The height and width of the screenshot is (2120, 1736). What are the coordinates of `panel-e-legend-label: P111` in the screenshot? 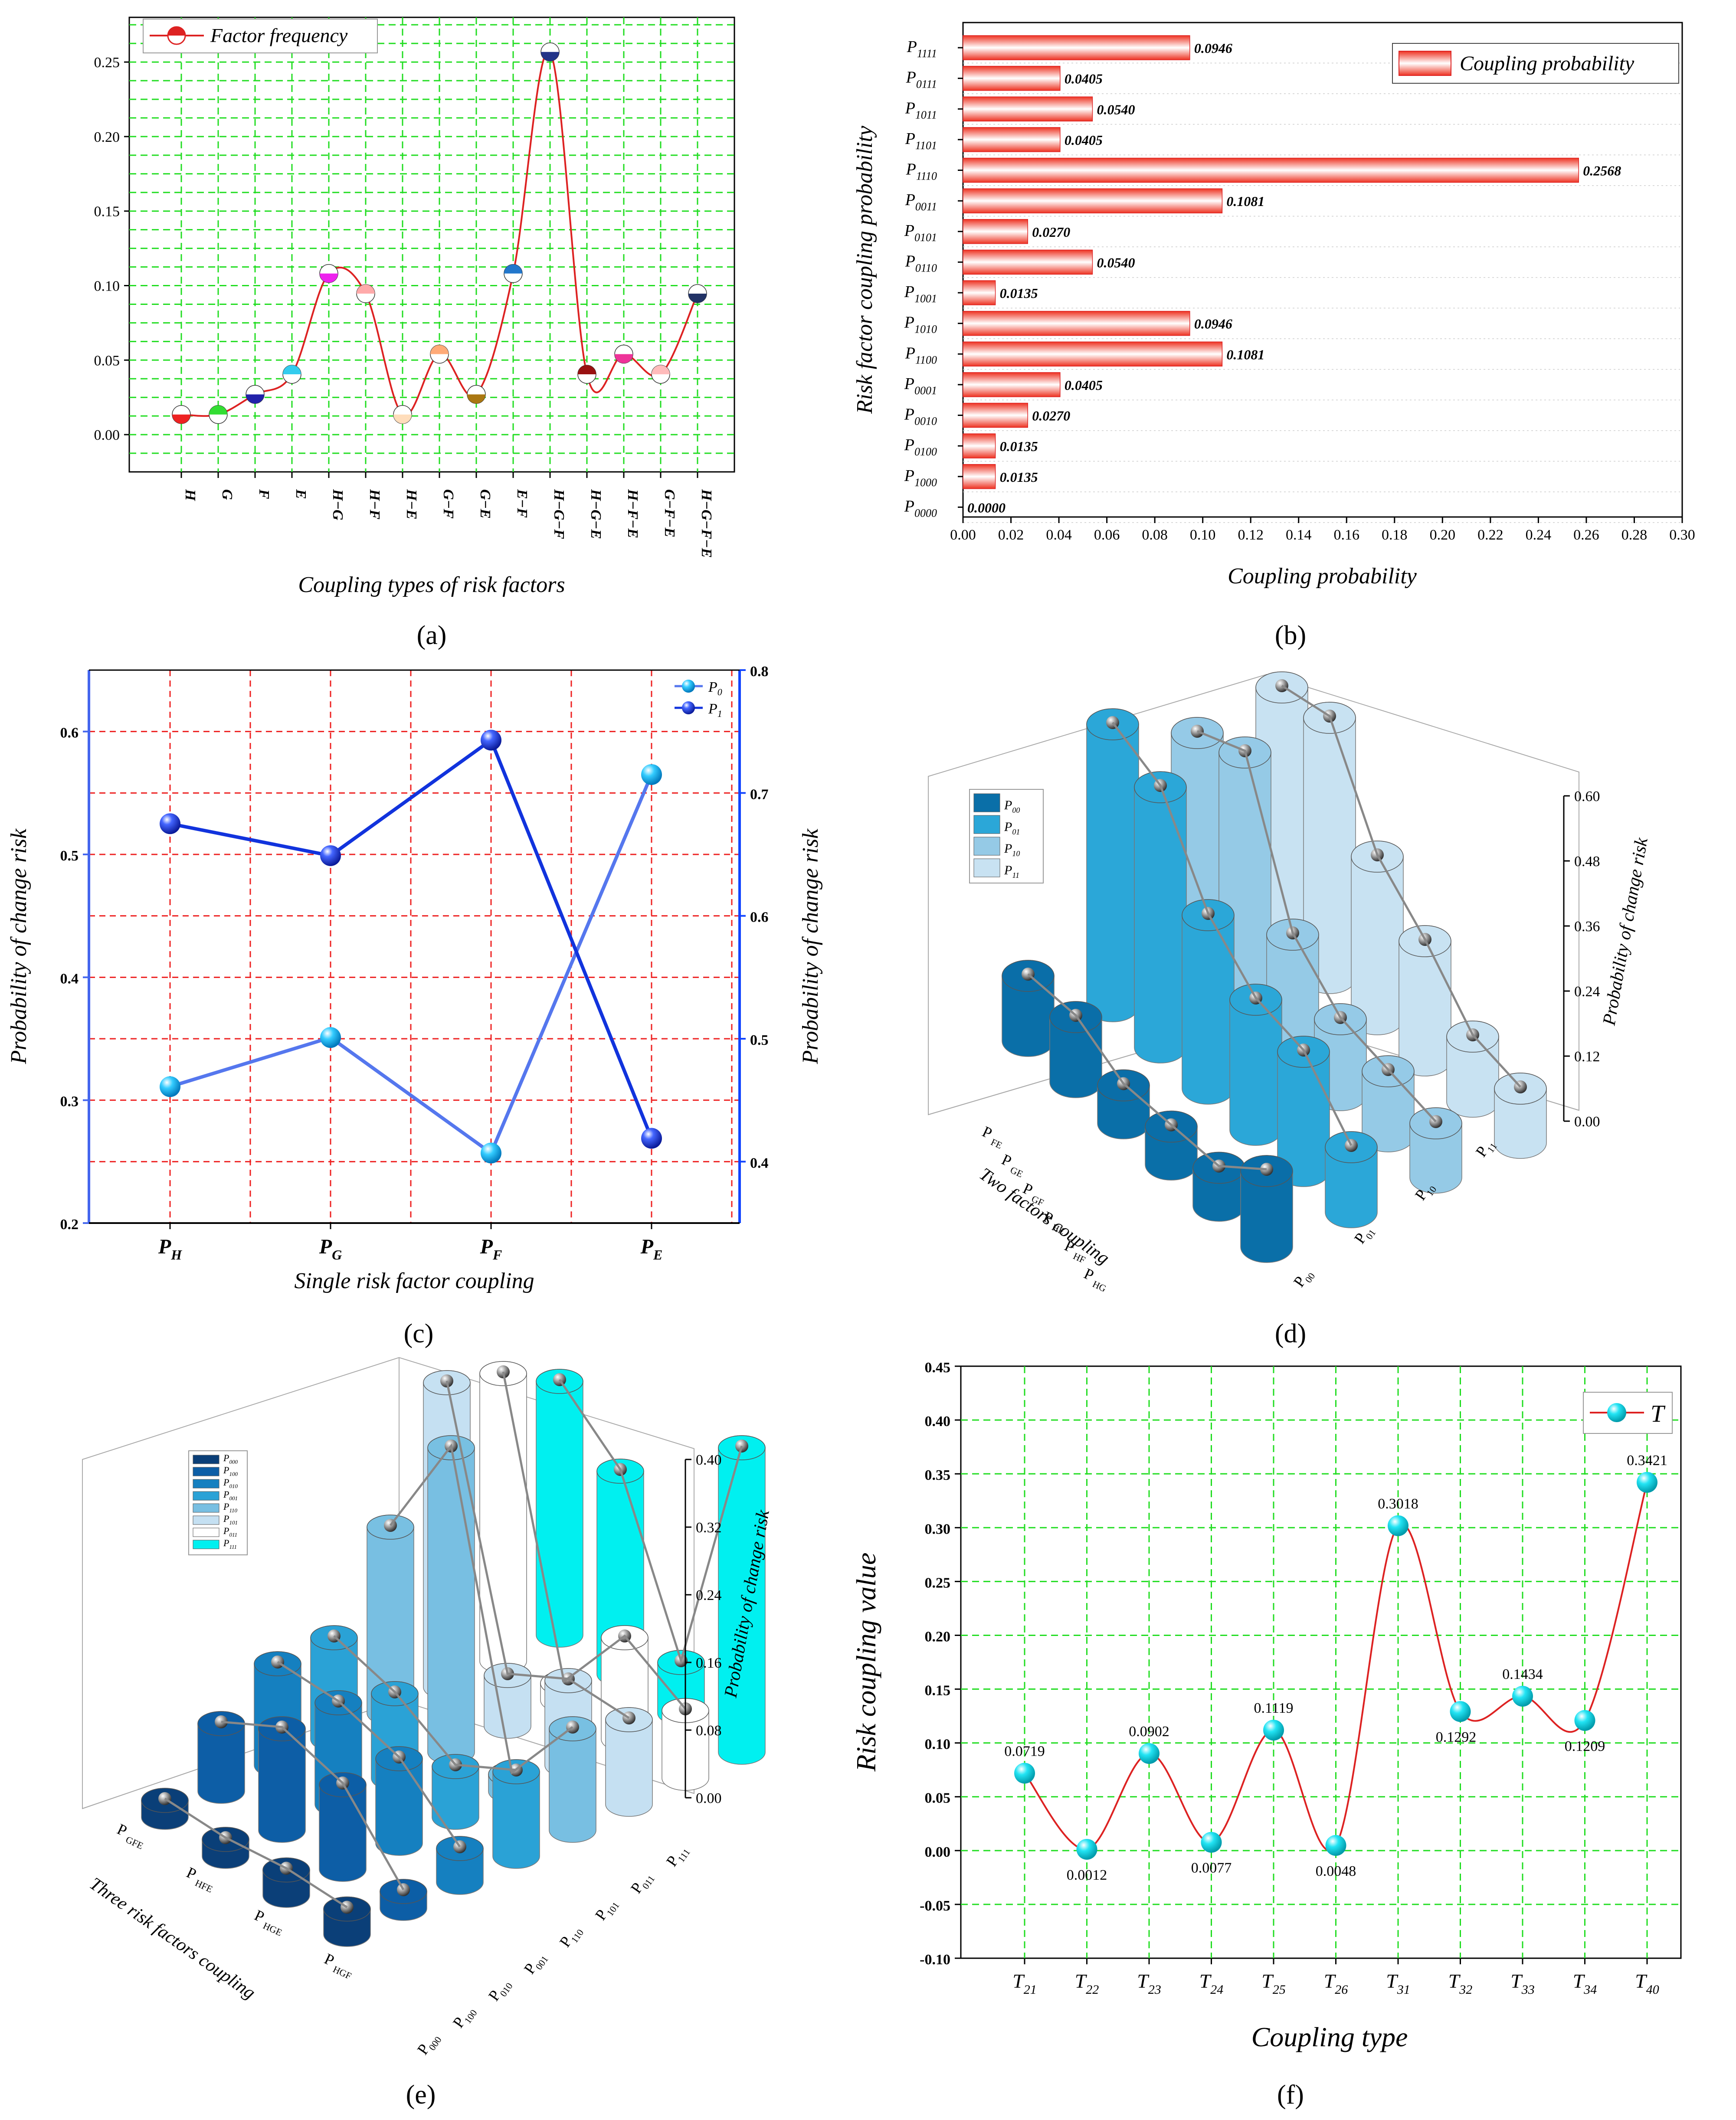 It's located at (230, 1544).